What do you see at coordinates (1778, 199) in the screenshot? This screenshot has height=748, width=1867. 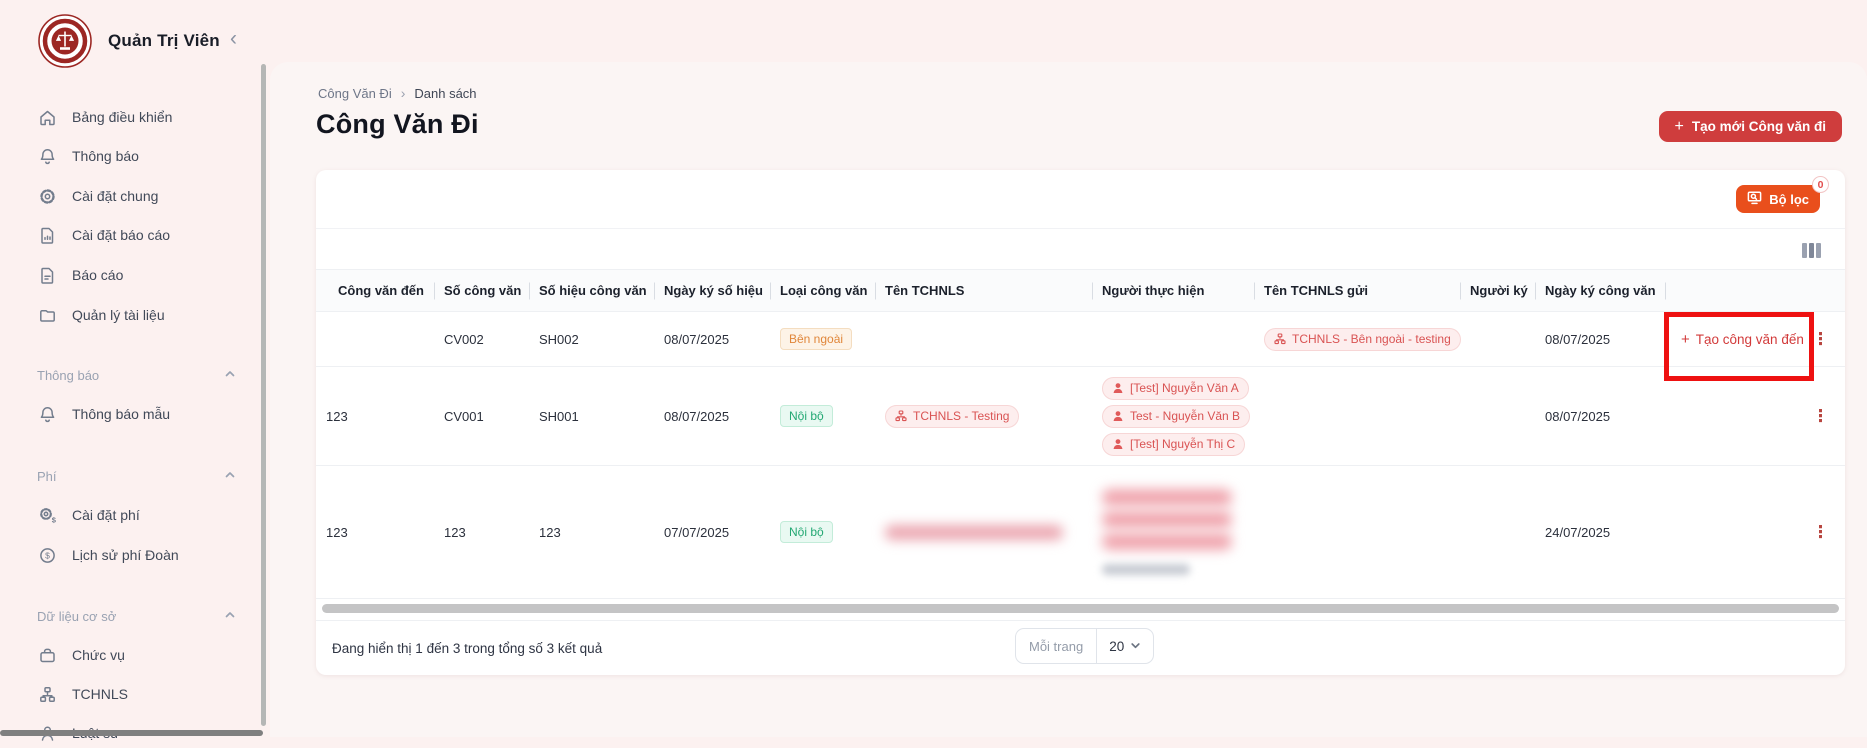 I see `filter-button: Bộ lọc` at bounding box center [1778, 199].